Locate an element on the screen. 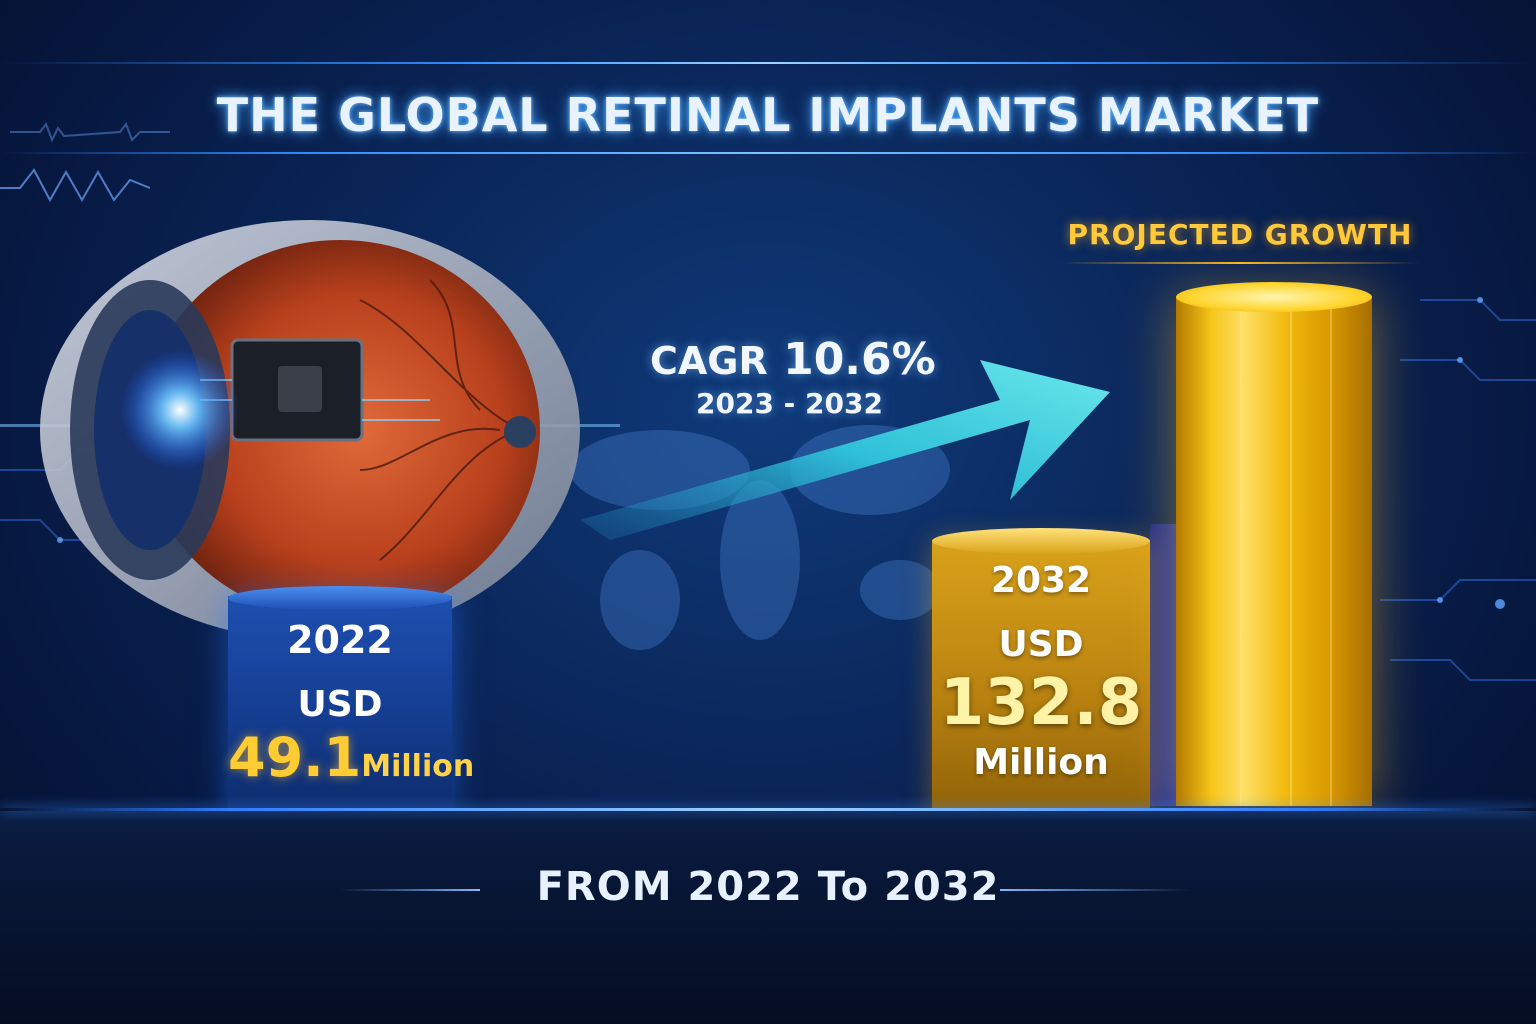 The image size is (1536, 1024). title-top-rule is located at coordinates (768, 63).